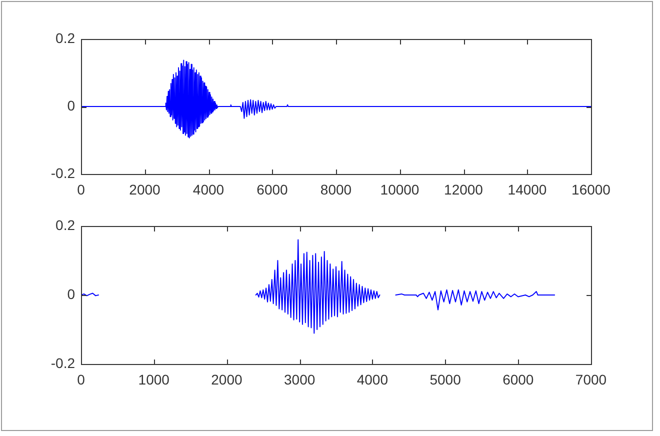 The width and height of the screenshot is (660, 436). What do you see at coordinates (446, 379) in the screenshot?
I see `x-tick-label: 5000` at bounding box center [446, 379].